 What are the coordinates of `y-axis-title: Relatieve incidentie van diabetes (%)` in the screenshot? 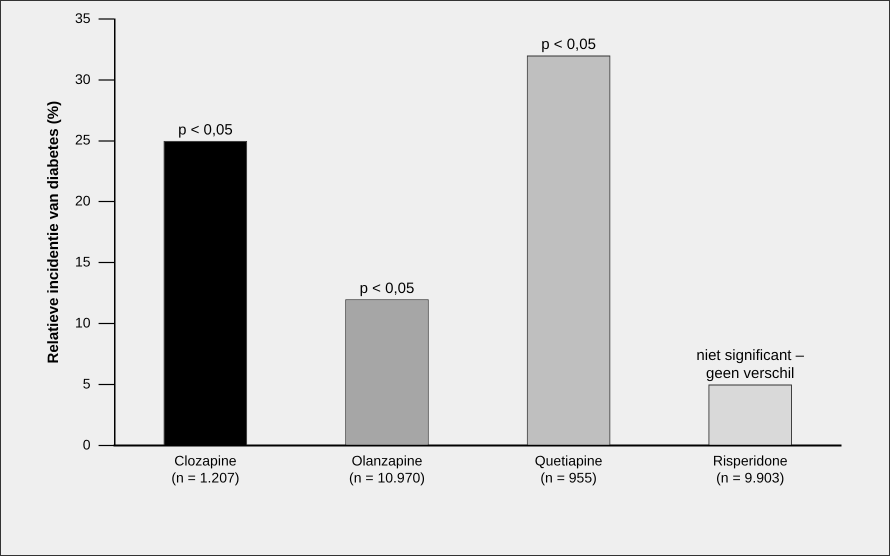 It's located at (53, 232).